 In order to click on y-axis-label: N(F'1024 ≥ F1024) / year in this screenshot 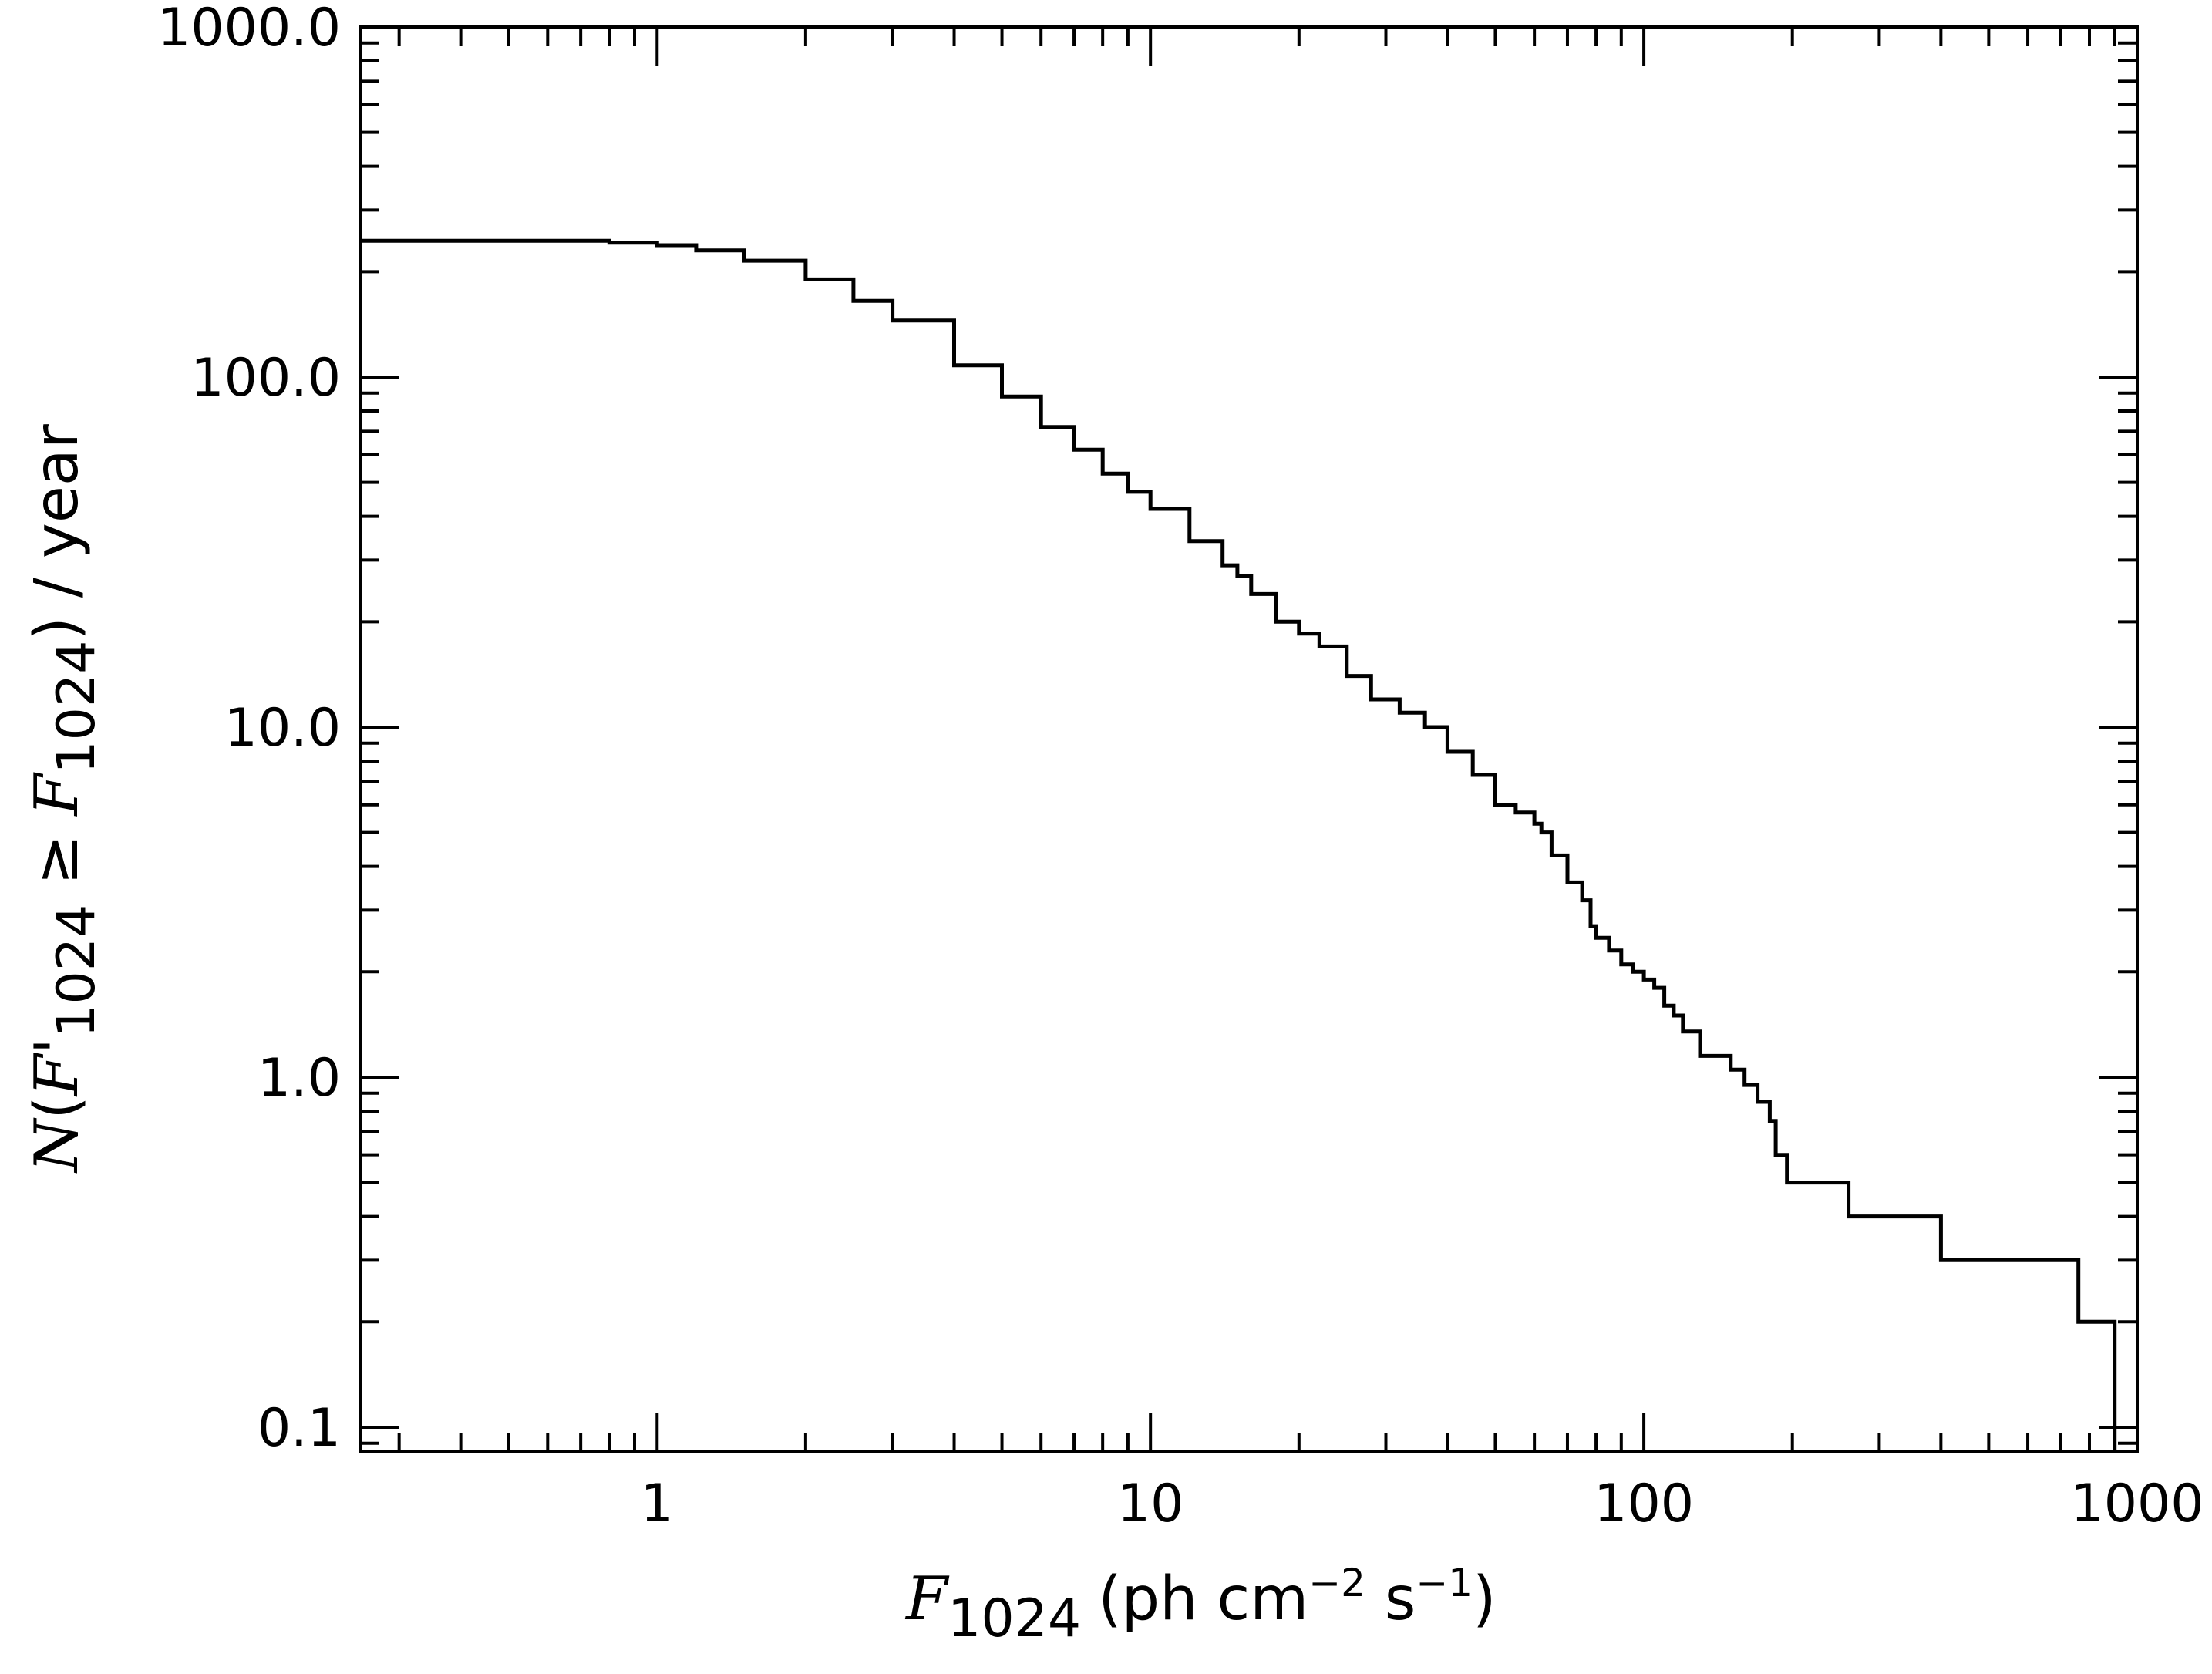, I will do `click(64, 798)`.